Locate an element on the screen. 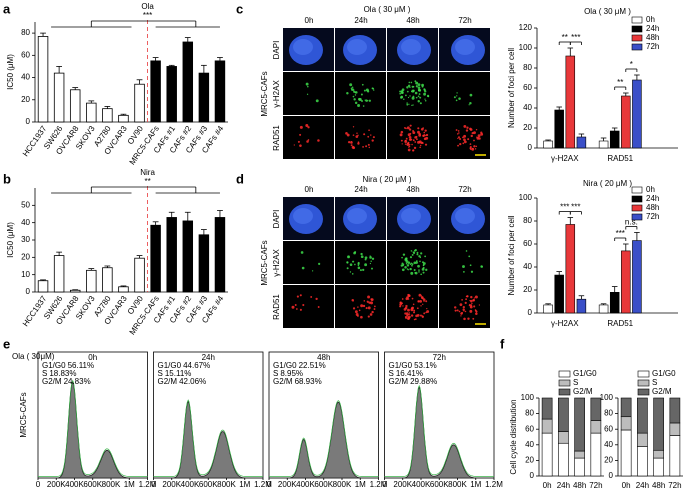 This screenshot has height=497, width=685. chart-title: Ola is located at coordinates (147, 6).